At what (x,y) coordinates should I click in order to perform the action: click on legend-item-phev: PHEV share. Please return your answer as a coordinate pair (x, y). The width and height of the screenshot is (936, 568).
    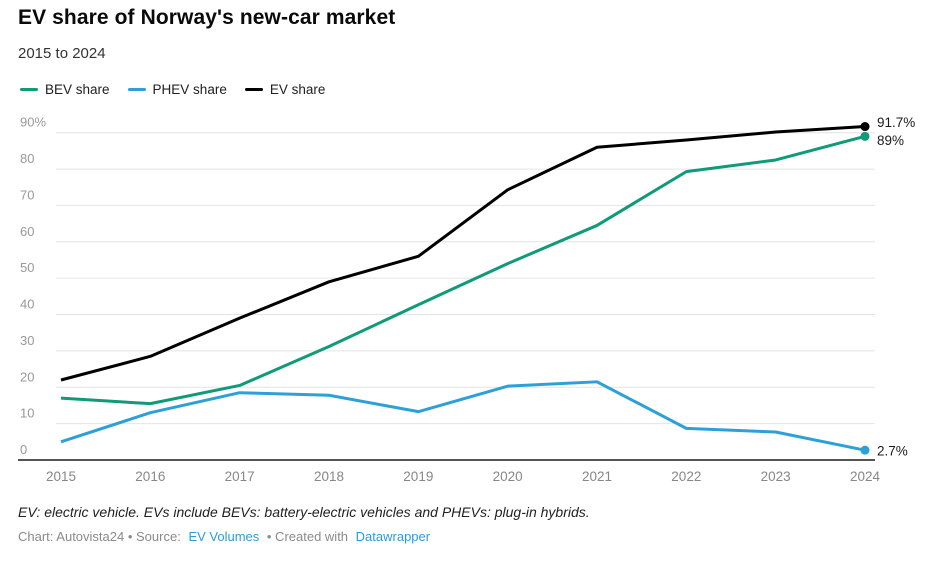
    Looking at the image, I should click on (177, 89).